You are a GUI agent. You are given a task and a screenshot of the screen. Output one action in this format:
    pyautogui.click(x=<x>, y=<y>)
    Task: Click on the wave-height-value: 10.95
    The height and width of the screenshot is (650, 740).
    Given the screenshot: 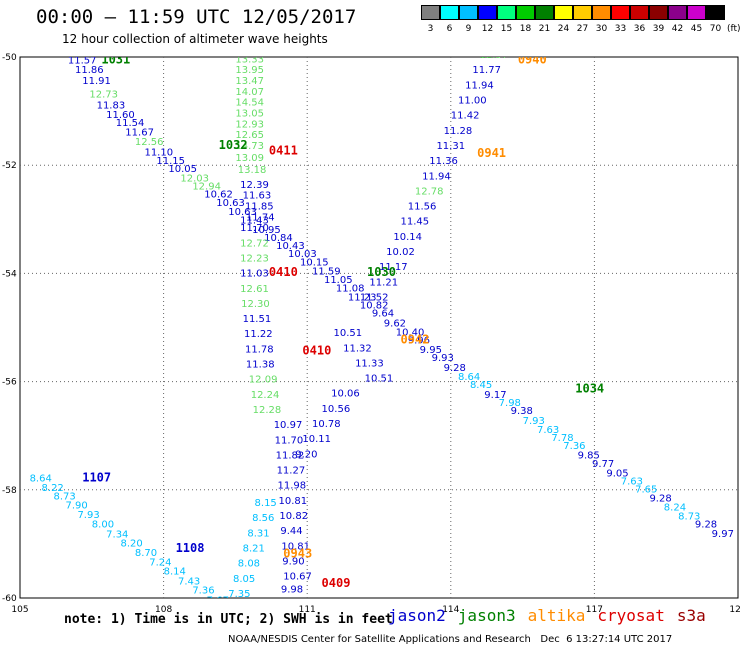 What is the action you would take?
    pyautogui.click(x=266, y=230)
    